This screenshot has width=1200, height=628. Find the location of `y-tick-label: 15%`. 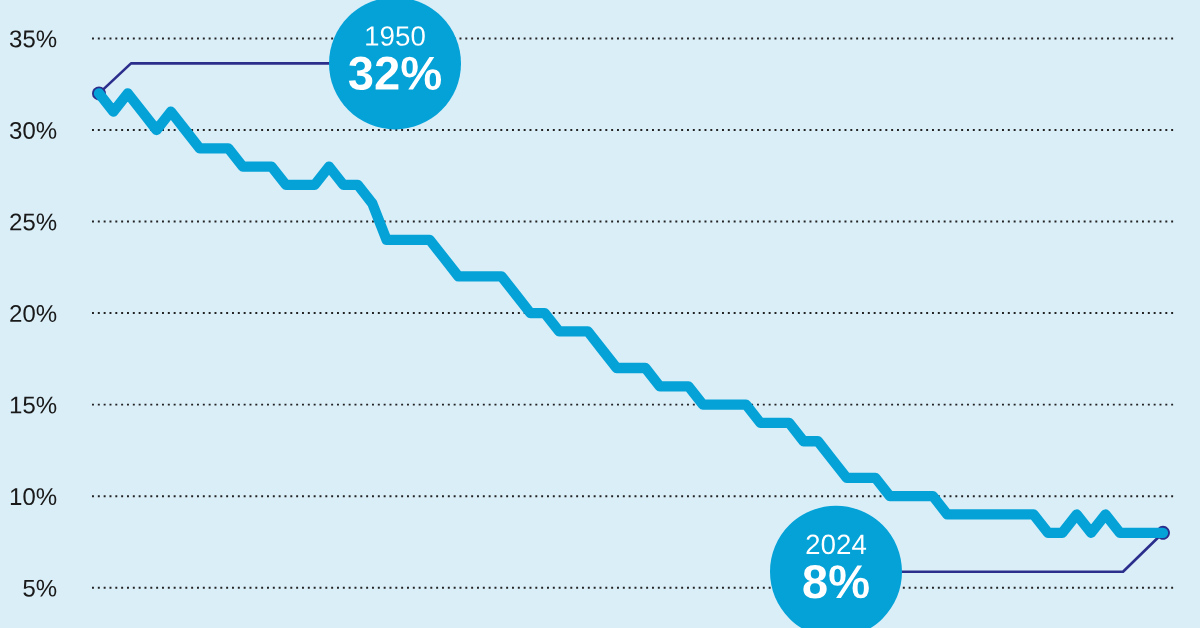

y-tick-label: 15% is located at coordinates (33, 405).